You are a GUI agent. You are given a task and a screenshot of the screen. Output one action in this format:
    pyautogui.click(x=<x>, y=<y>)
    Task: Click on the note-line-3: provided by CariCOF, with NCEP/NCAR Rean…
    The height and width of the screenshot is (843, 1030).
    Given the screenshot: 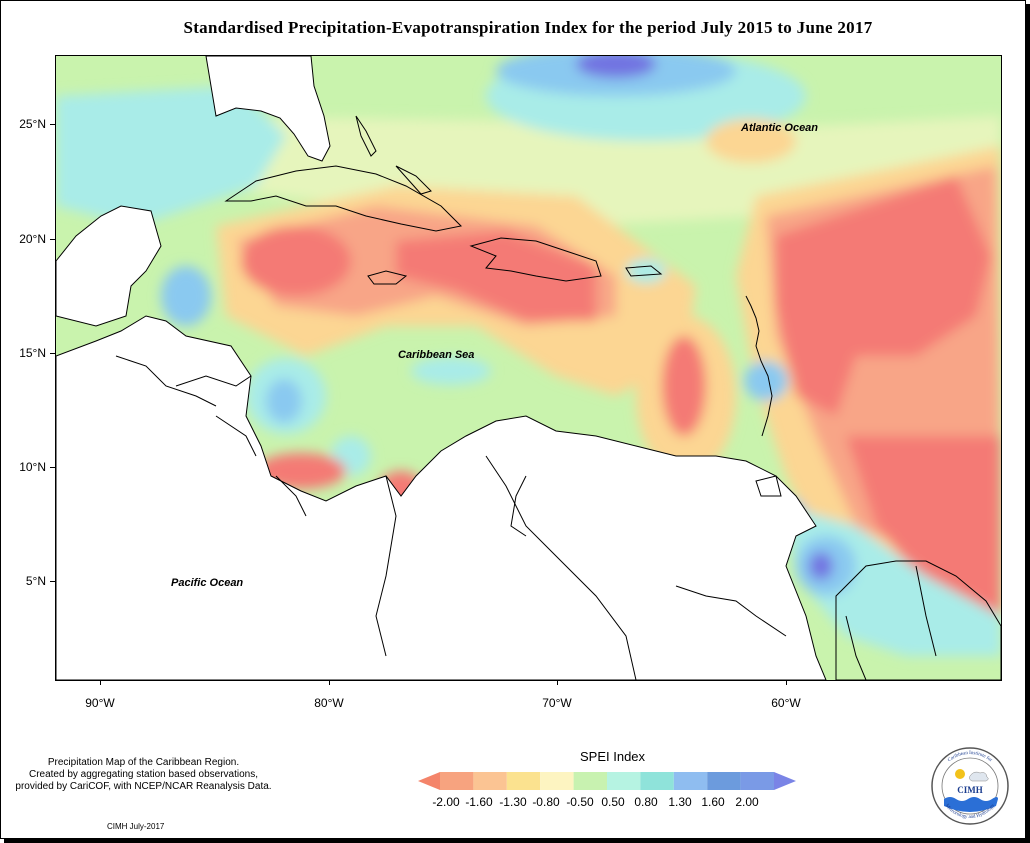 What is the action you would take?
    pyautogui.click(x=143, y=786)
    